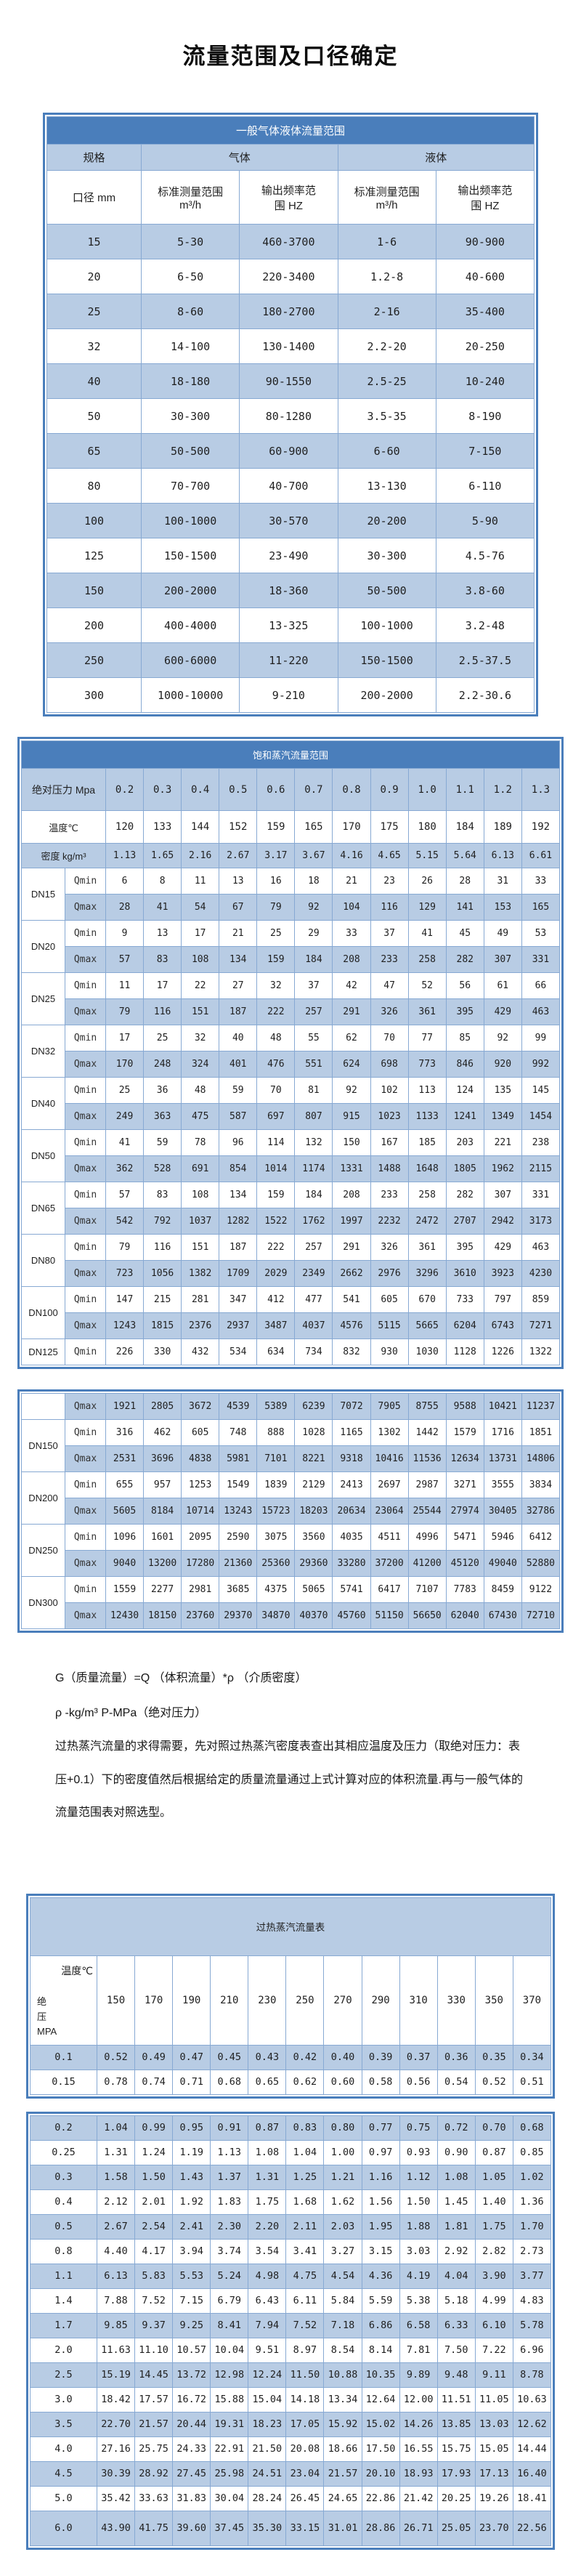 The height and width of the screenshot is (2576, 581). What do you see at coordinates (464, 1274) in the screenshot?
I see `qmax-value: 3610` at bounding box center [464, 1274].